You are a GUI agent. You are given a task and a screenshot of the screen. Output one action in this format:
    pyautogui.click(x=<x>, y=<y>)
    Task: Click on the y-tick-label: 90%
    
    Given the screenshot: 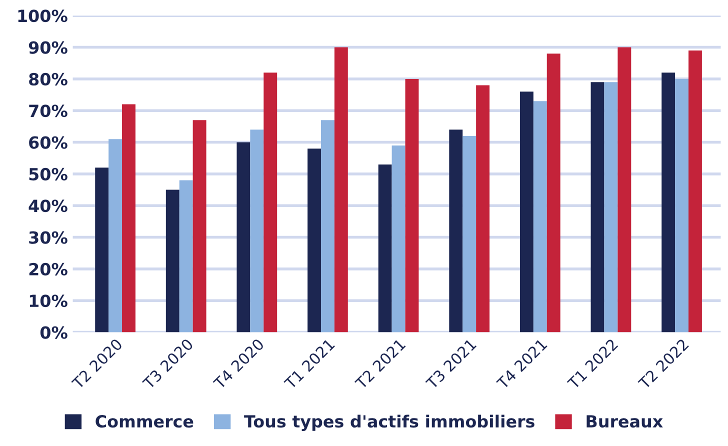 What is the action you would take?
    pyautogui.click(x=48, y=47)
    